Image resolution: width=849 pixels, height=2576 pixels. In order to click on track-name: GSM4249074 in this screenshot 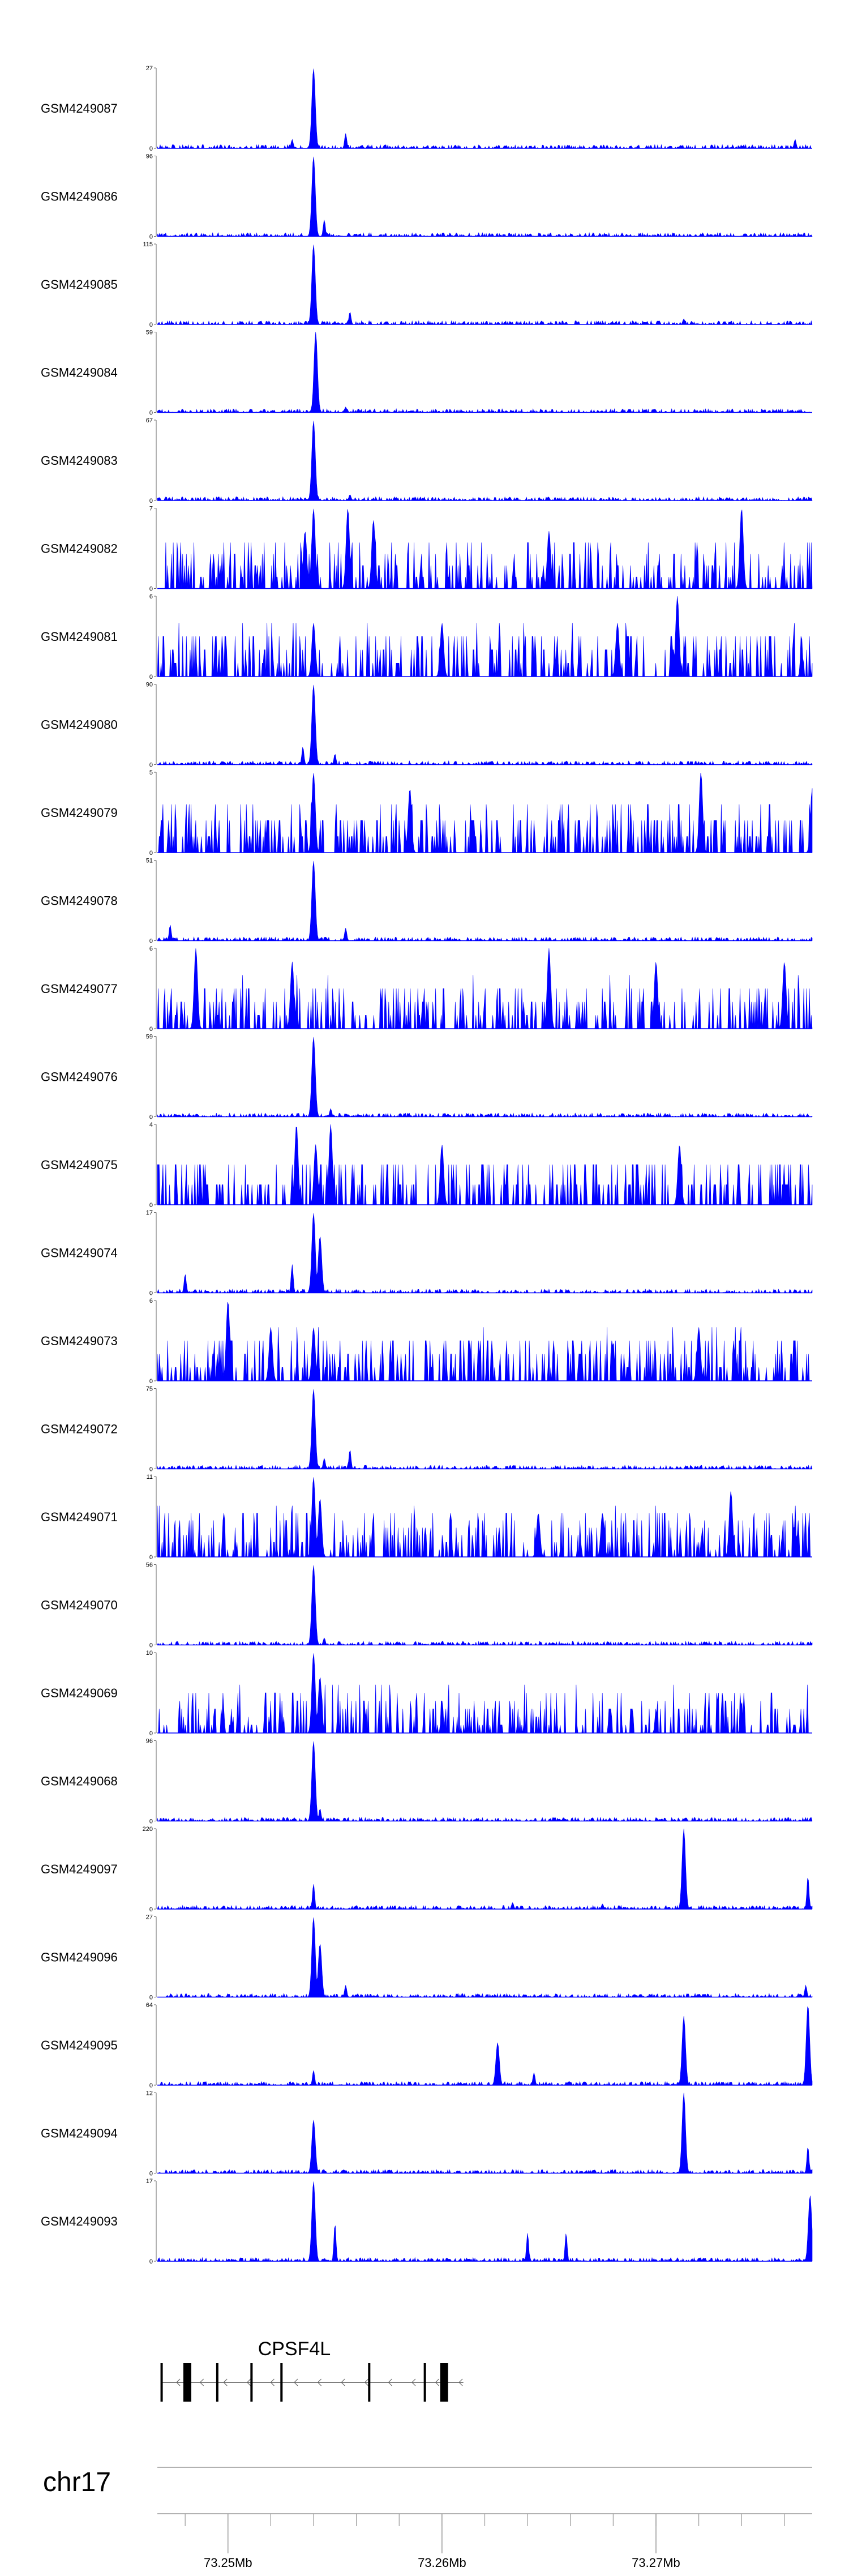, I will do `click(79, 1253)`.